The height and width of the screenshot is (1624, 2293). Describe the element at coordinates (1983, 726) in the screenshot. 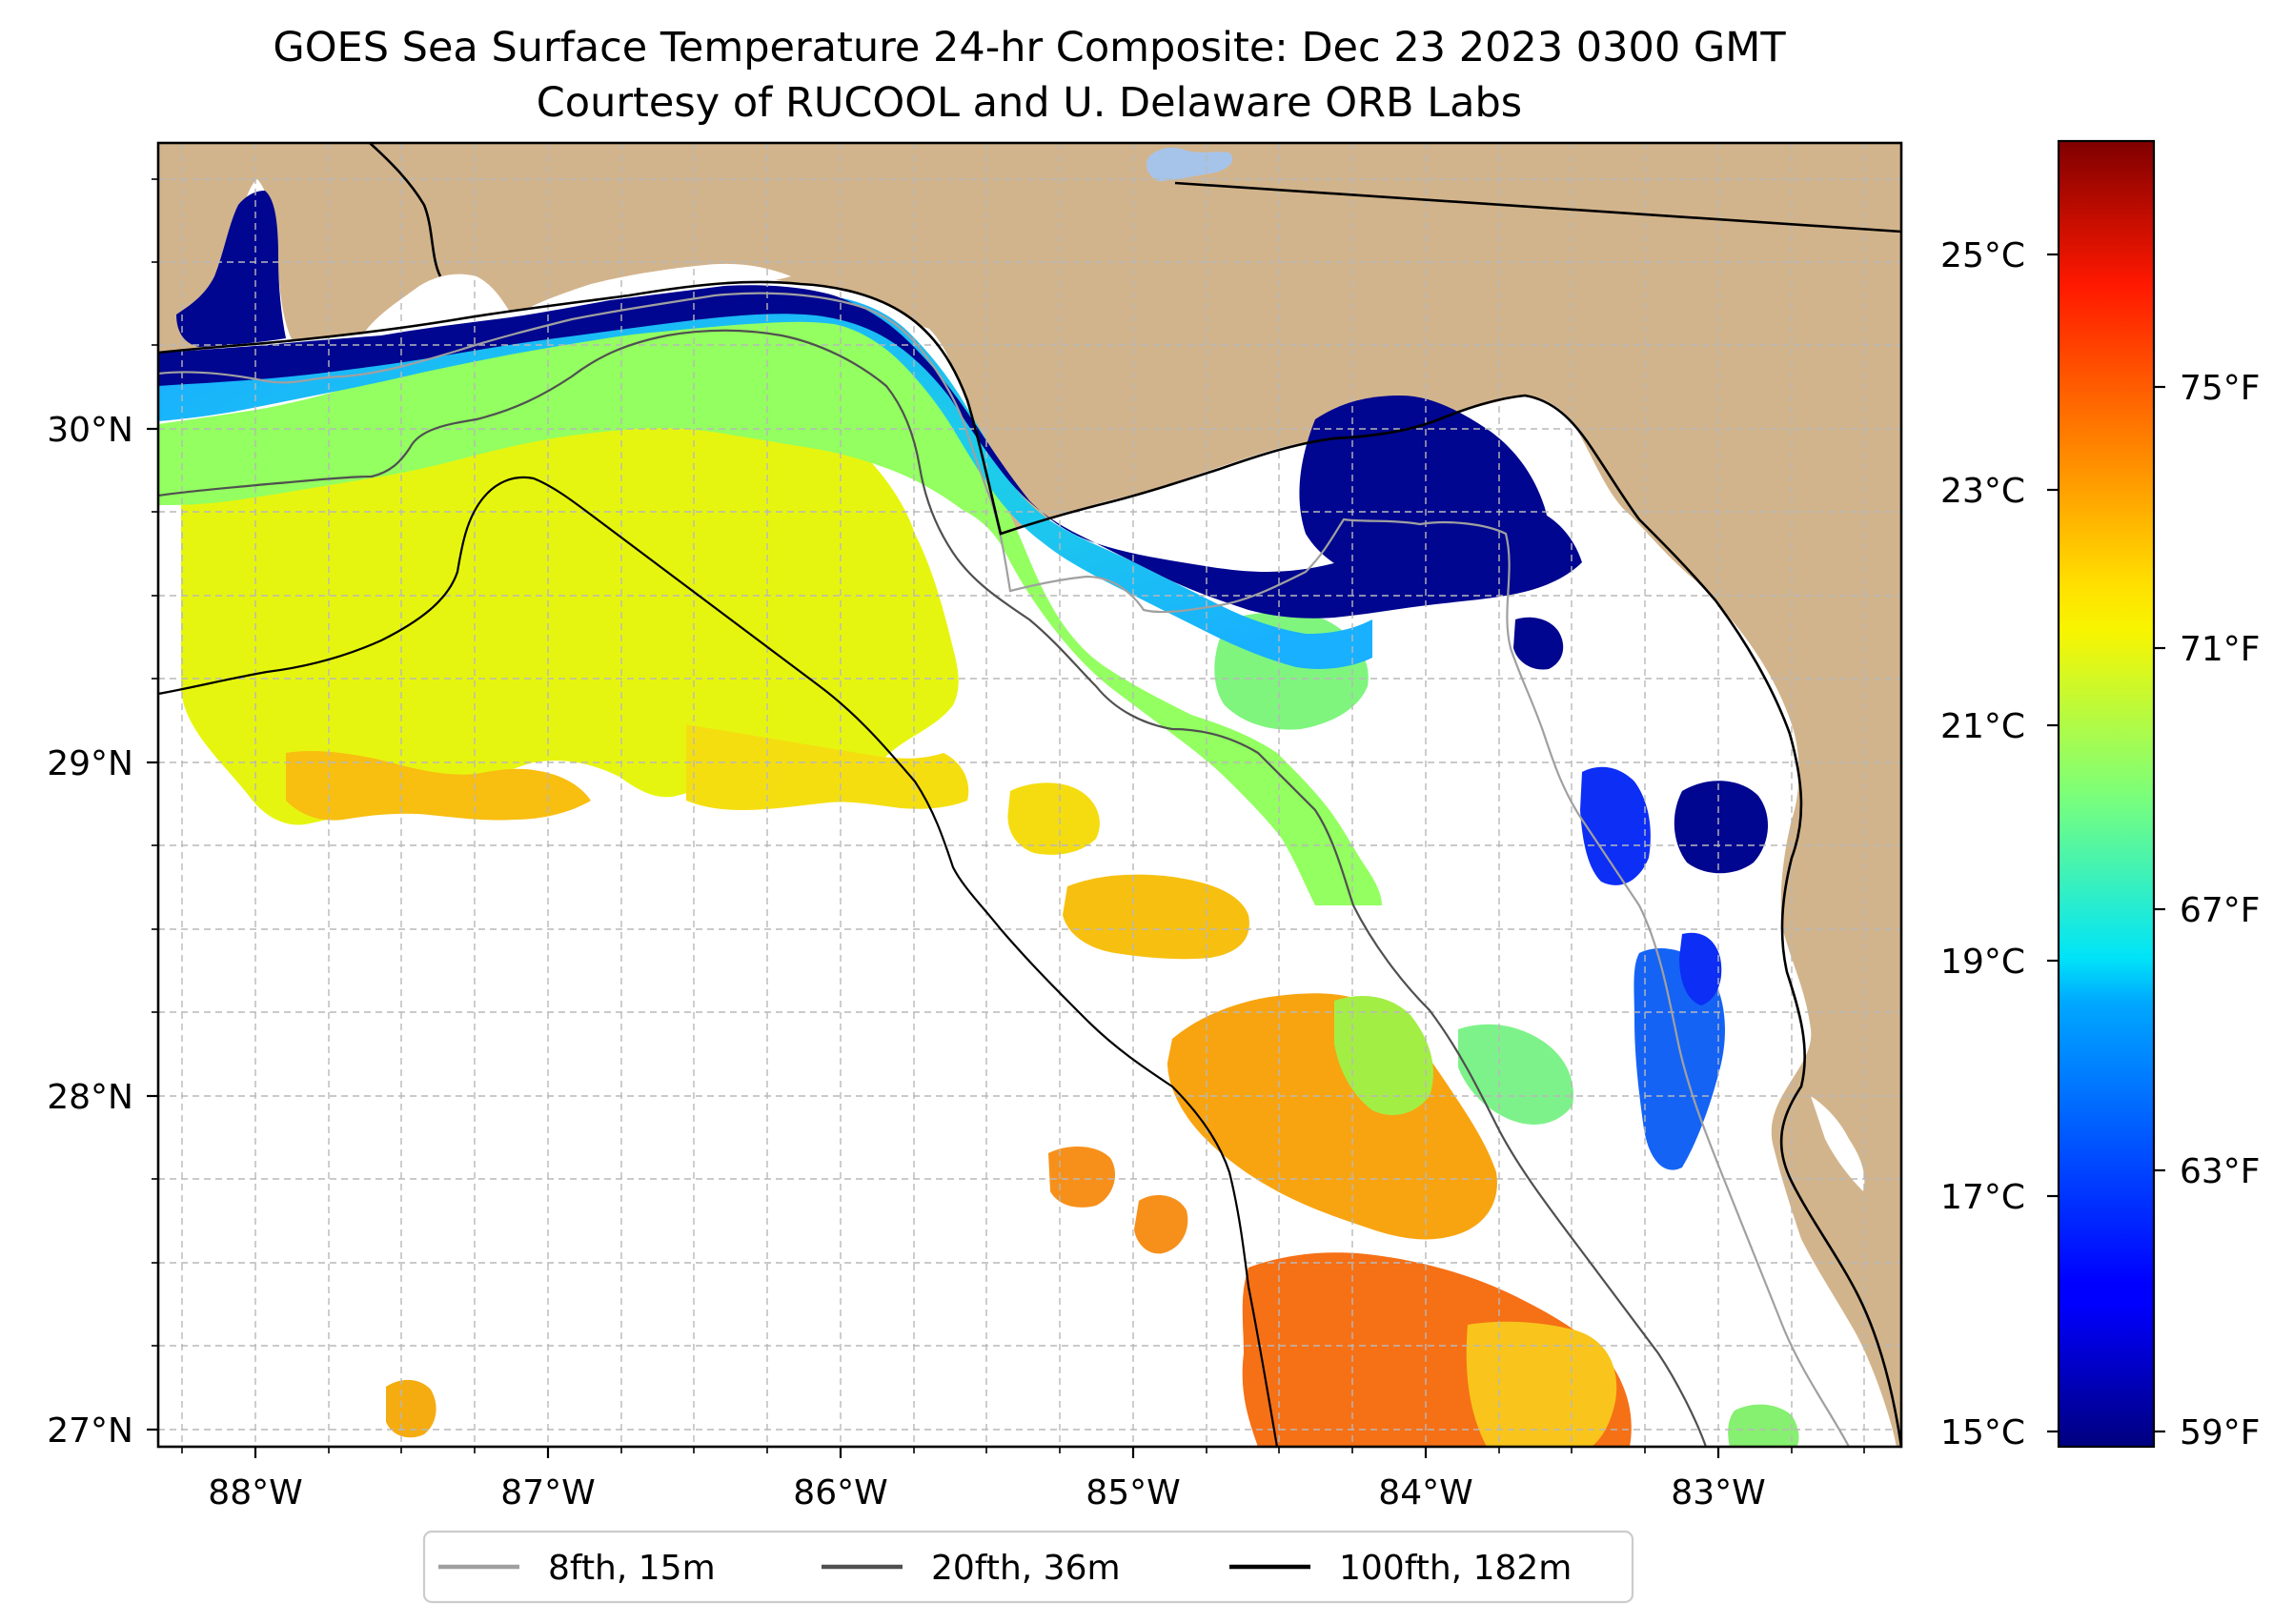

I see `colorbar-label-21c: 21°C` at that location.